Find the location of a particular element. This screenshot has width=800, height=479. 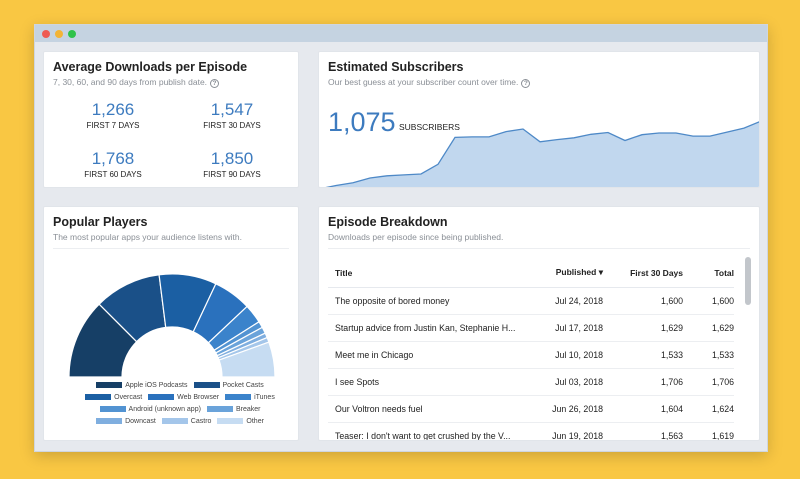

legend-label: Pocket Casts is located at coordinates (243, 385).